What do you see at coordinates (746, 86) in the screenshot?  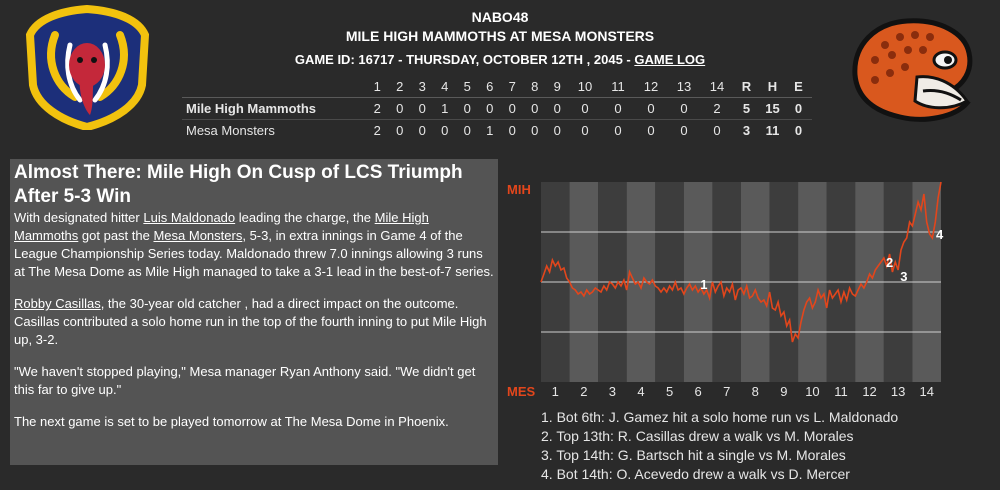 I see `runs-header: R` at bounding box center [746, 86].